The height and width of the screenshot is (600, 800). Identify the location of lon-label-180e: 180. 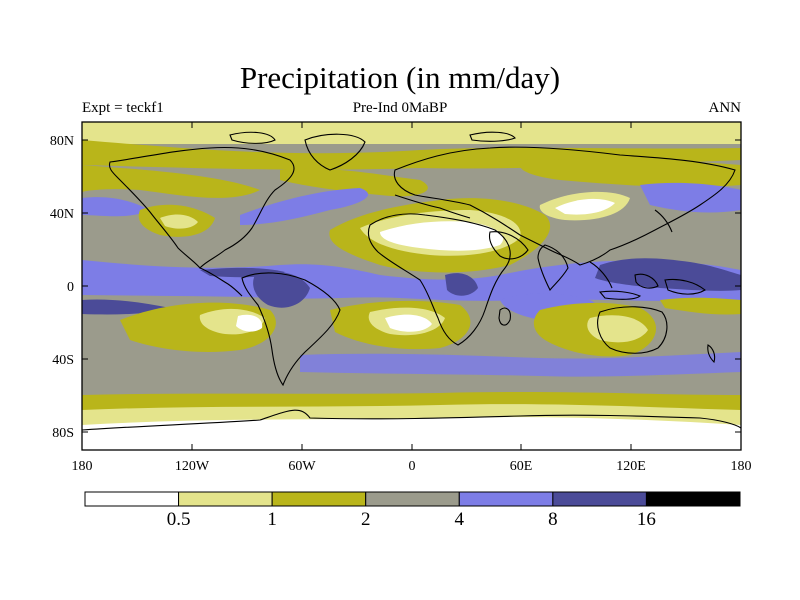
(741, 466).